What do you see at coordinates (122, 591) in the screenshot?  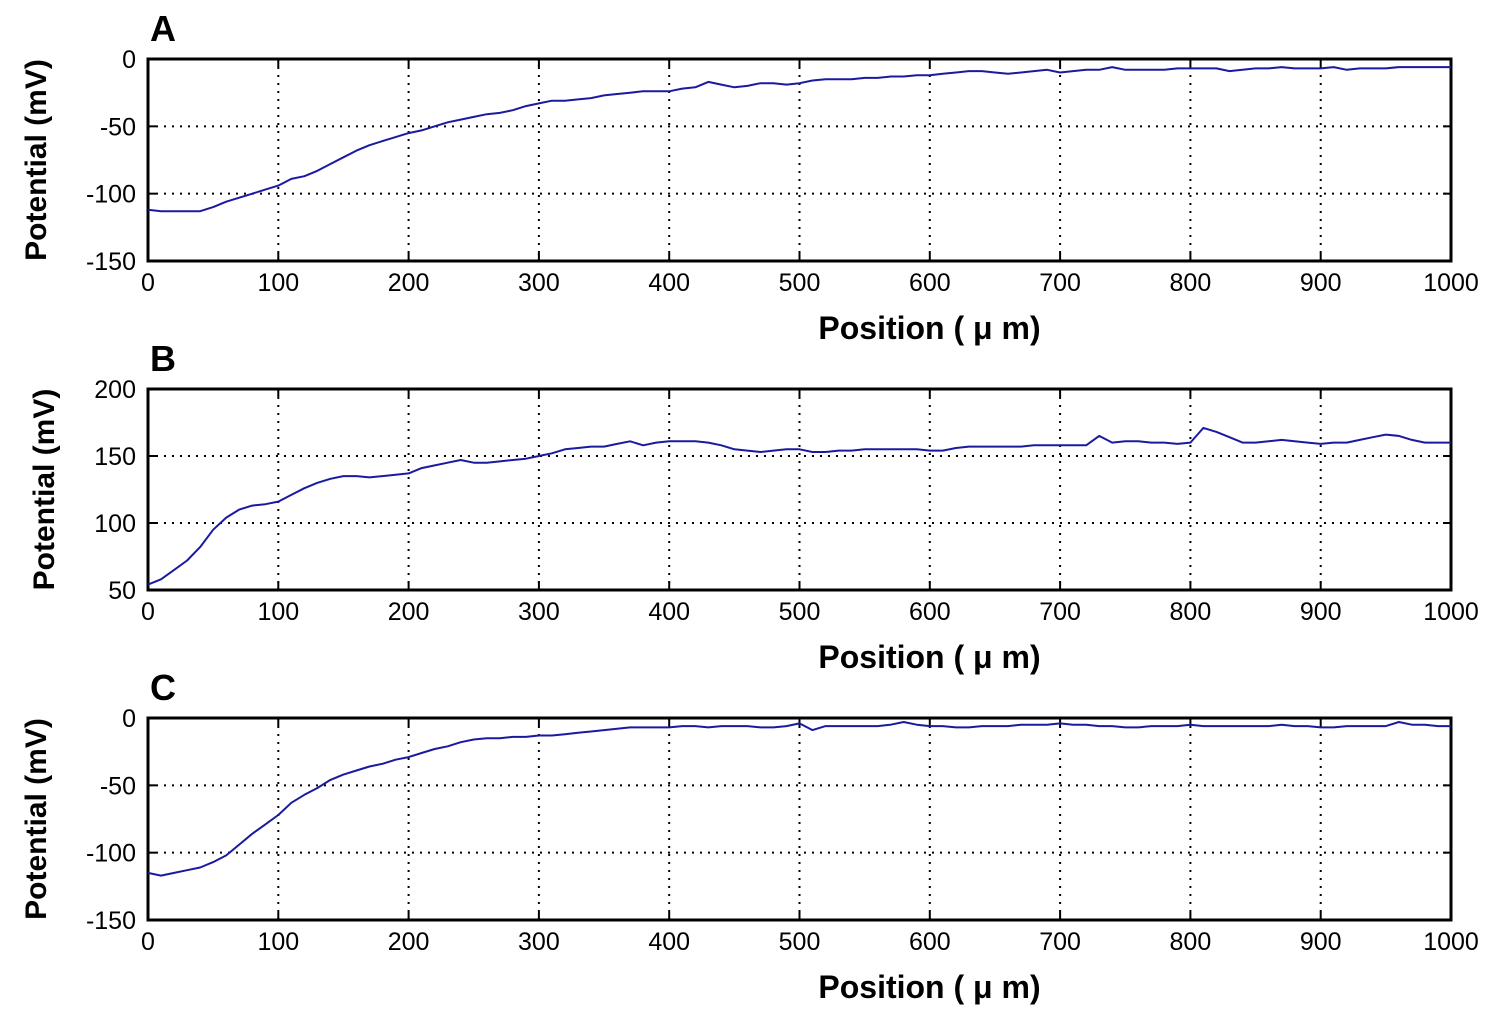 I see `y-tick-label: 50` at bounding box center [122, 591].